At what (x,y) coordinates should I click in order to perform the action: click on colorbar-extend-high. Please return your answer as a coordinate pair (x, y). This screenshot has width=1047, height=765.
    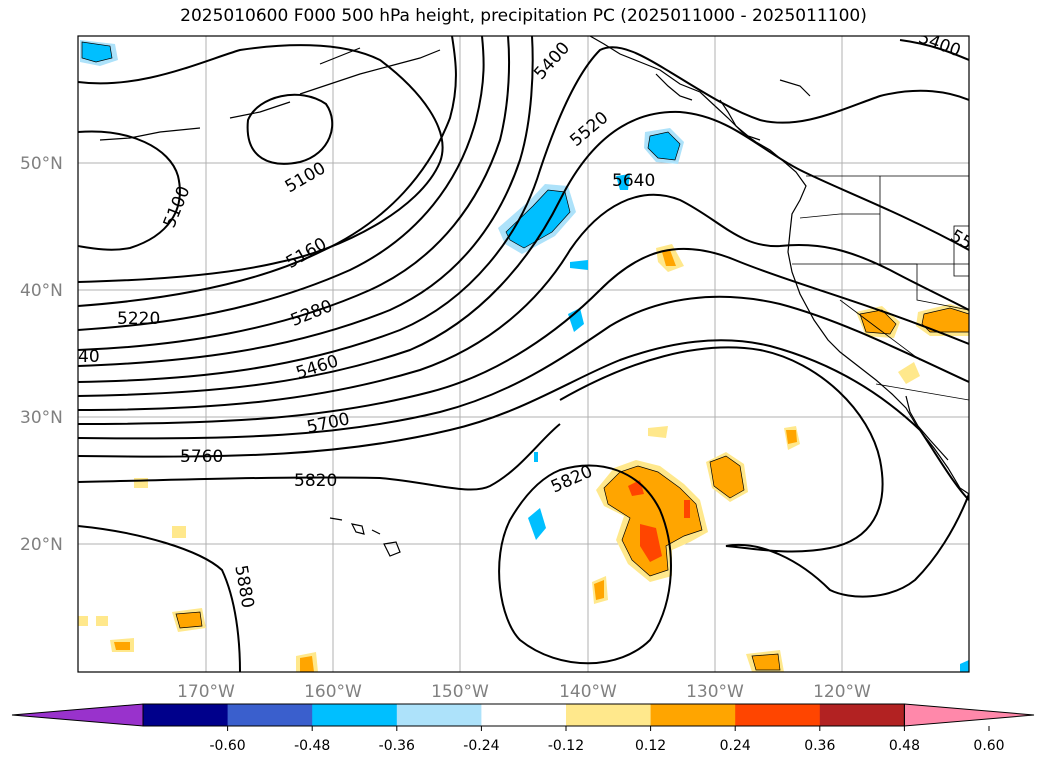
    Looking at the image, I should click on (969, 715).